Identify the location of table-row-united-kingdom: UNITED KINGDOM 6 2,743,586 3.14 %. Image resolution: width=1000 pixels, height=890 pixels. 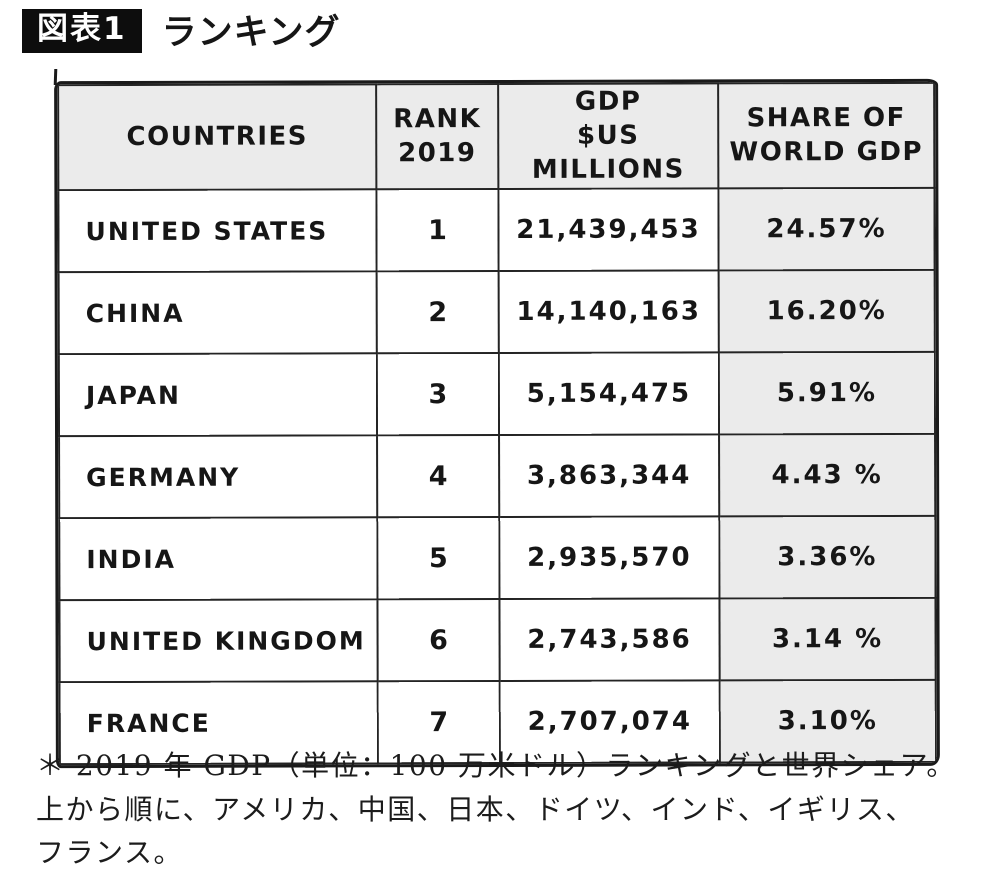
(497, 640).